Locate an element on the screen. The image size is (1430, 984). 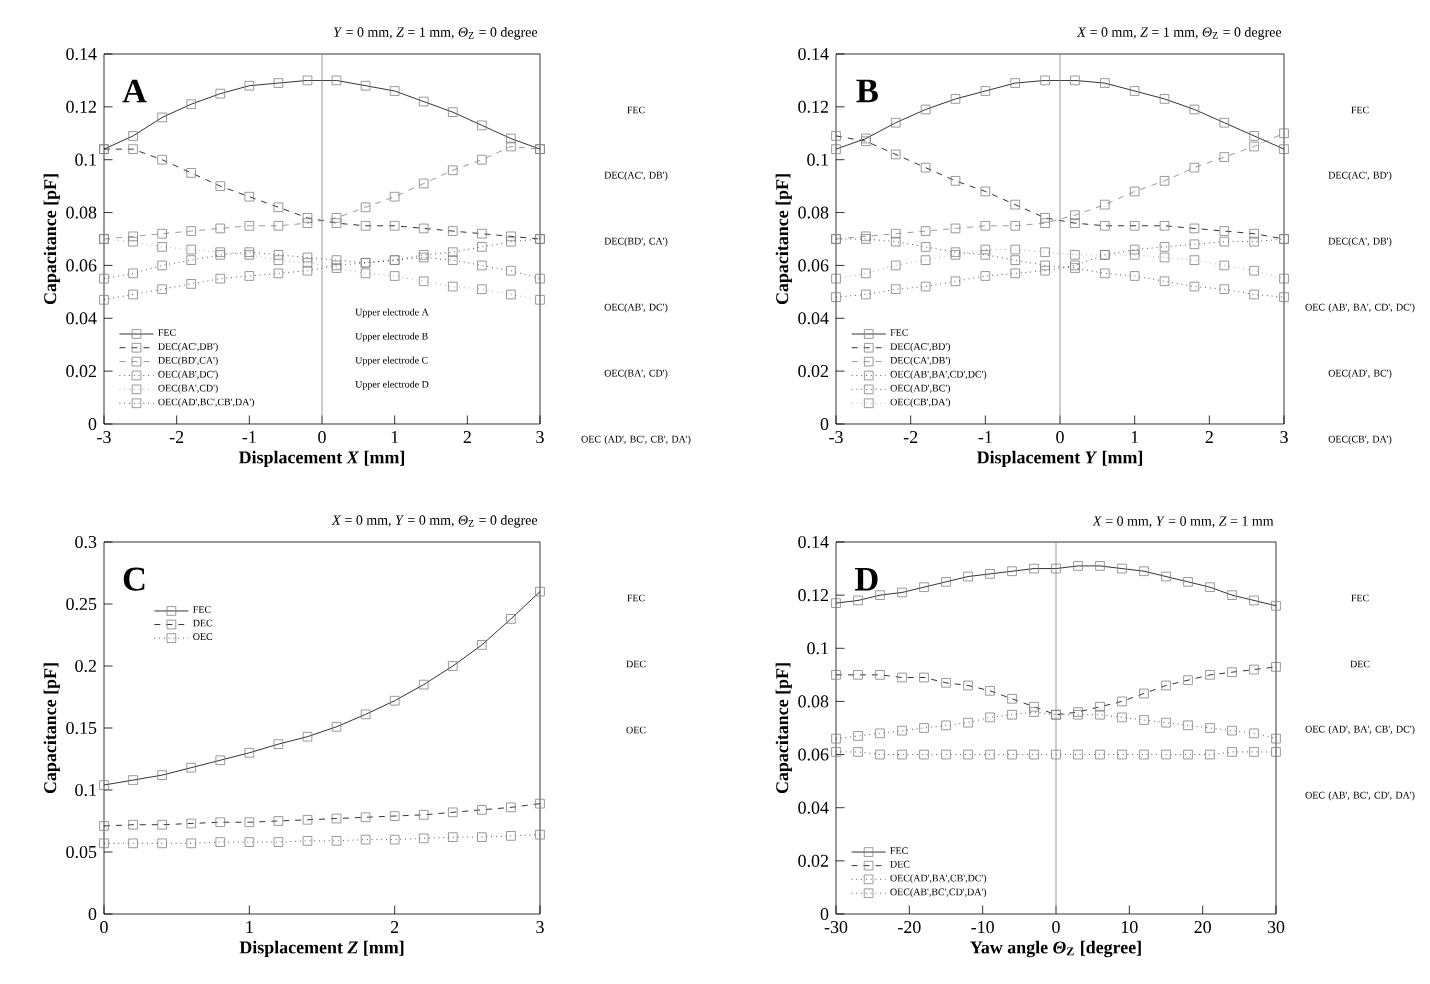
y-tick-label: 0.15 is located at coordinates (81, 728).